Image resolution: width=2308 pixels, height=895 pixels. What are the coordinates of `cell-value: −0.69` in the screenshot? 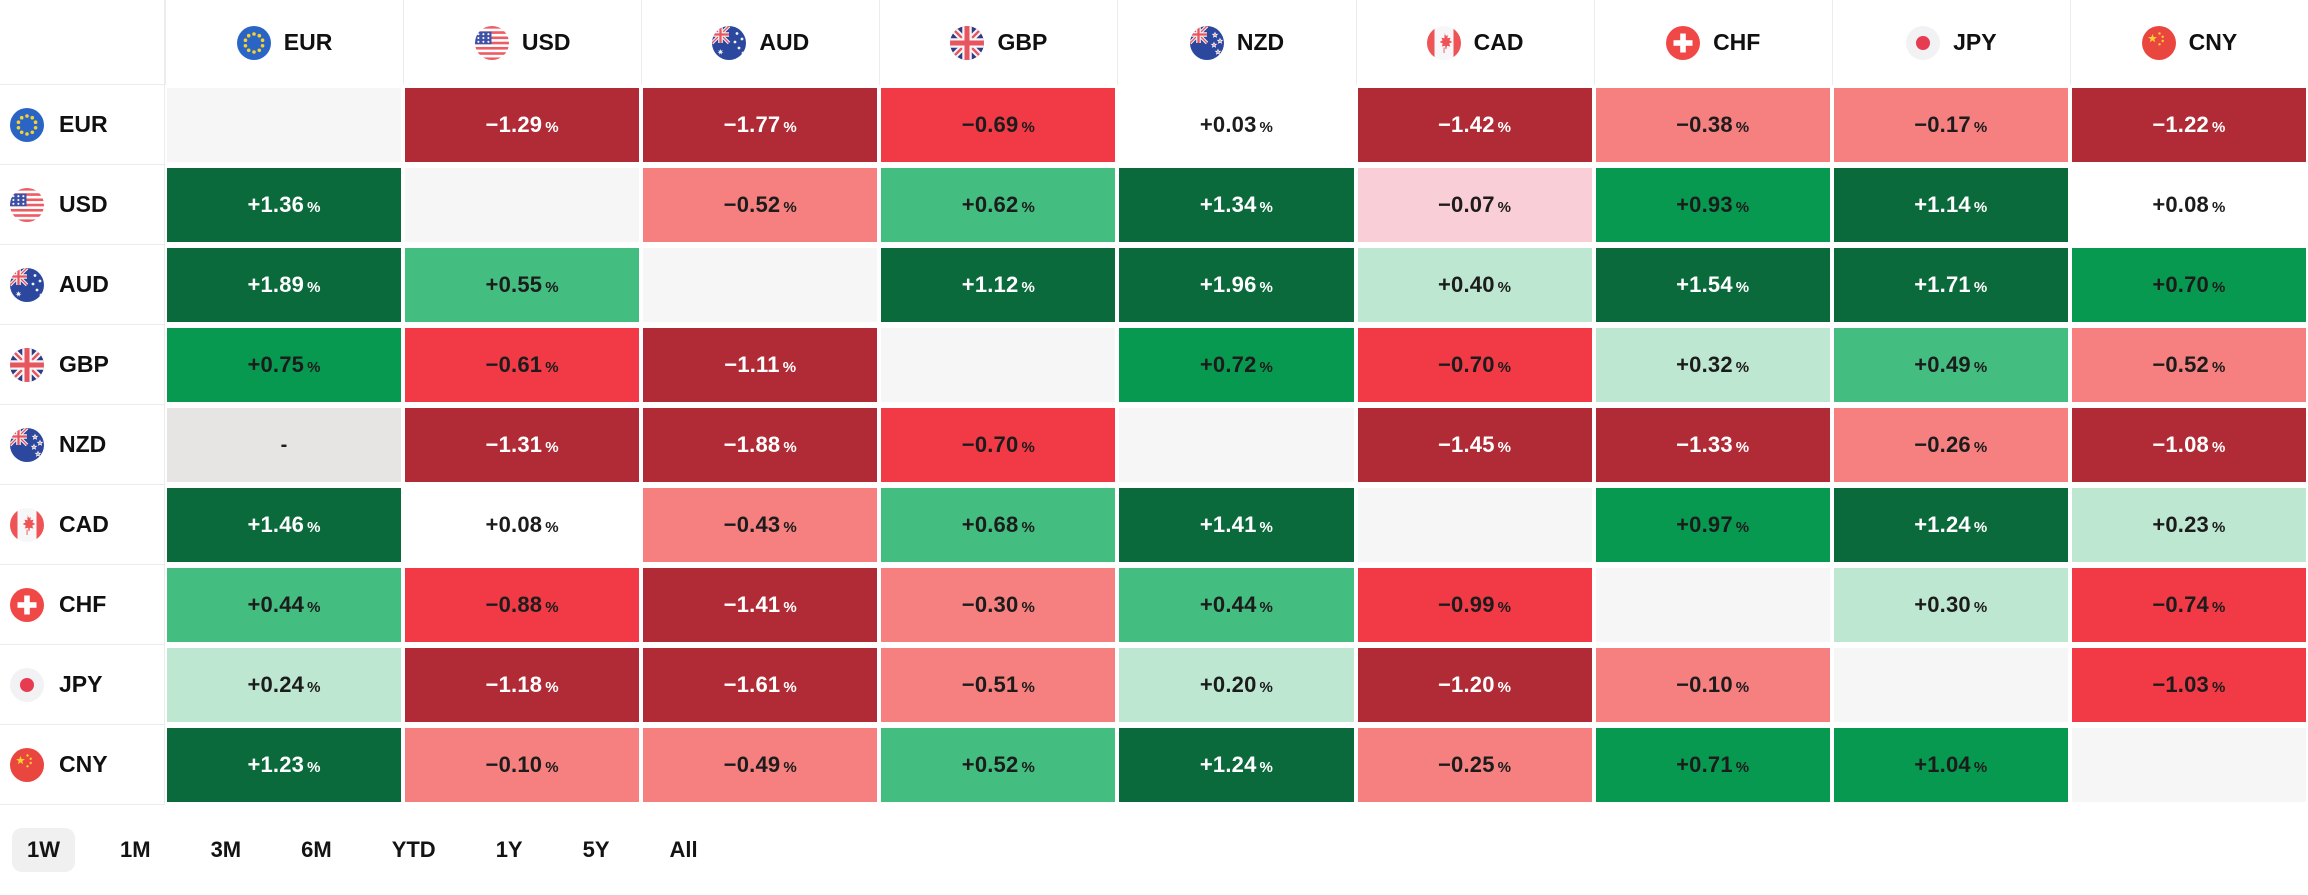 It's located at (990, 124).